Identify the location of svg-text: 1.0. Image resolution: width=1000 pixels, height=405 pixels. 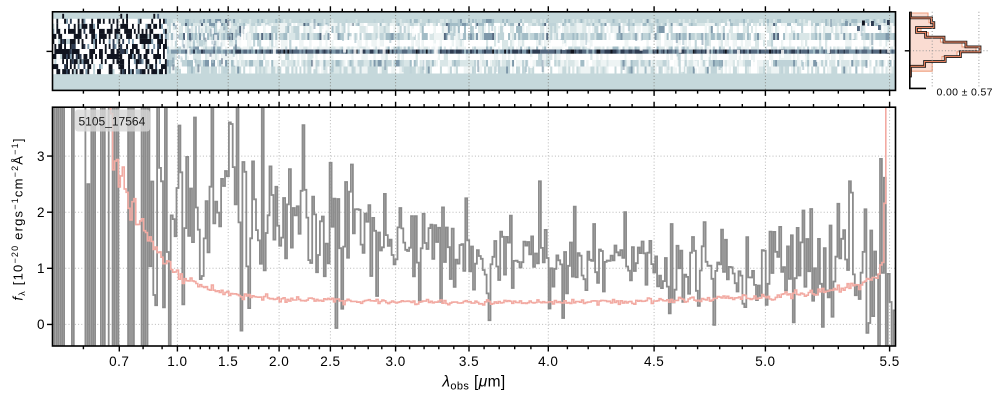
(177, 361).